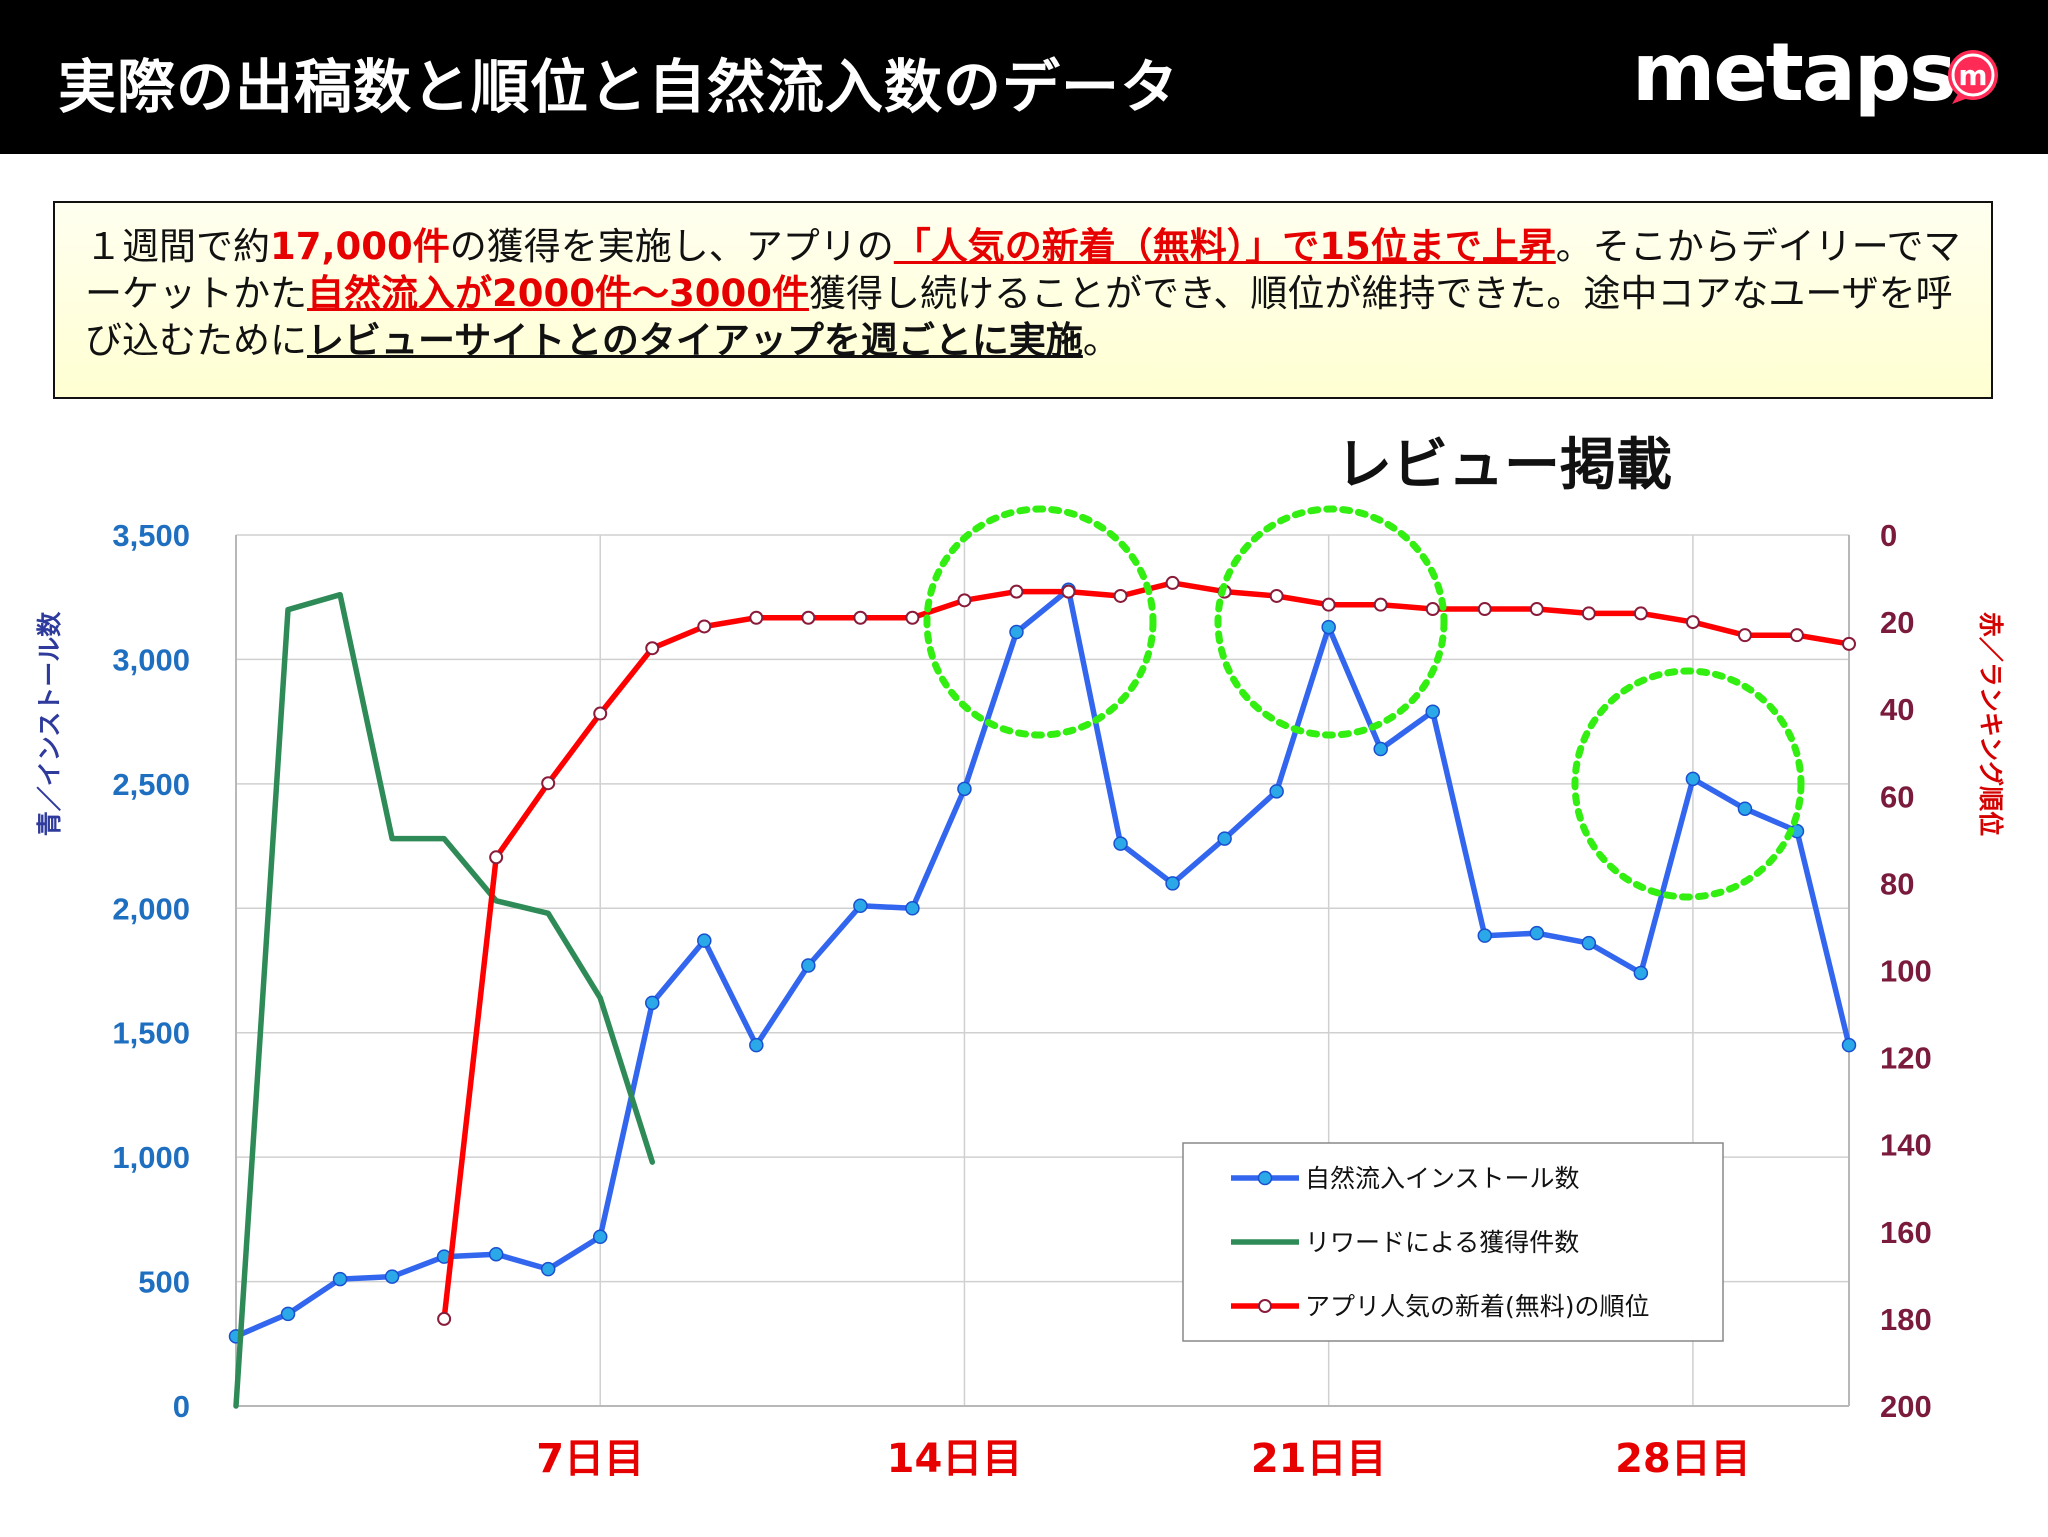  Describe the element at coordinates (955, 1459) in the screenshot. I see `x-tick-label: 14日目` at that location.